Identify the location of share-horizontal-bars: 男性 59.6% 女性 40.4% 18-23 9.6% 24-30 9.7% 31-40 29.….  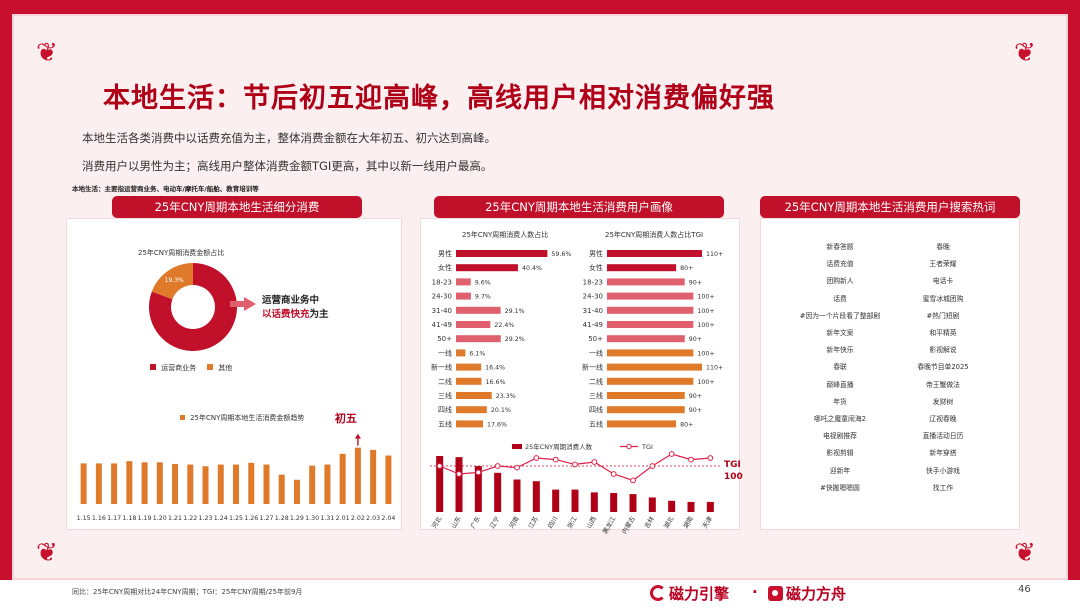
(501, 338).